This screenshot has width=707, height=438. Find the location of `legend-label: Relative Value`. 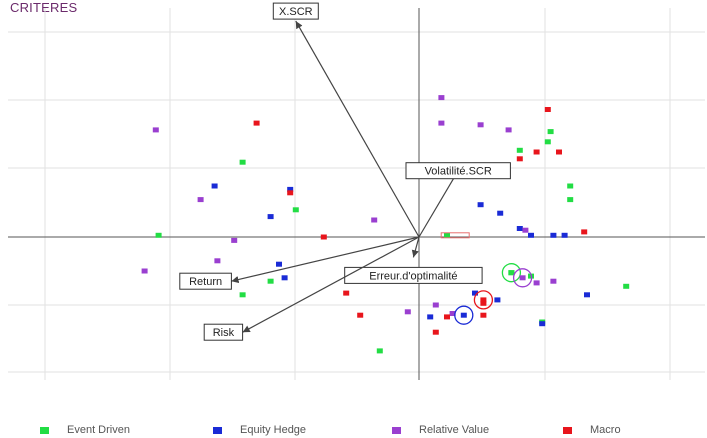

legend-label: Relative Value is located at coordinates (454, 430).